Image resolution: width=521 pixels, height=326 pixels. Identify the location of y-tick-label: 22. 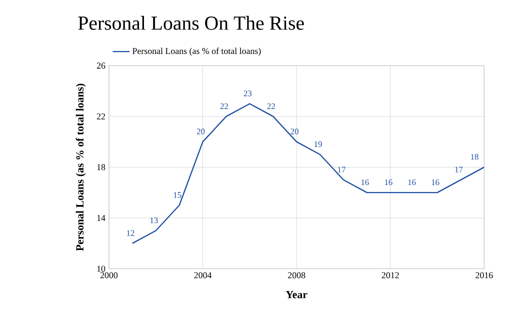
(100, 116).